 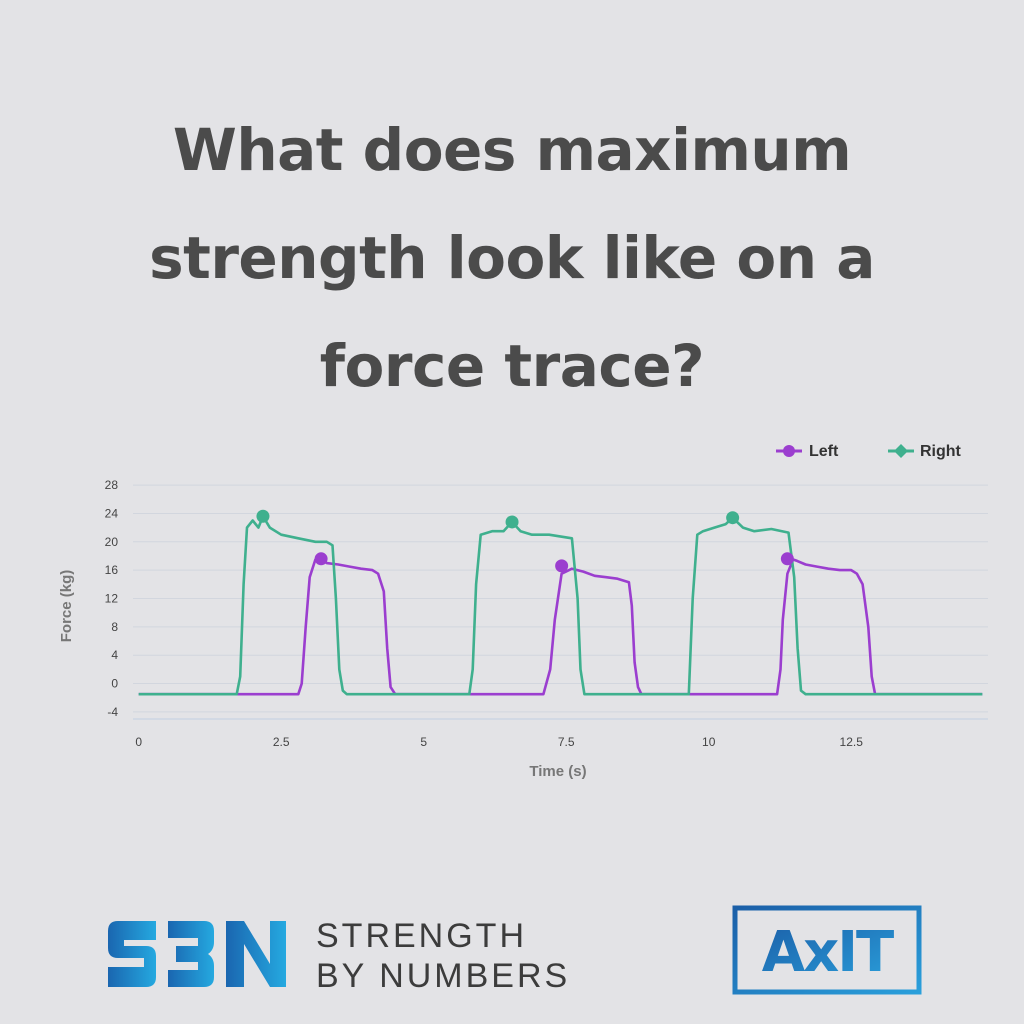 I want to click on sbn-wordmark: STRENGTH BY NUMBERS, so click(x=443, y=956).